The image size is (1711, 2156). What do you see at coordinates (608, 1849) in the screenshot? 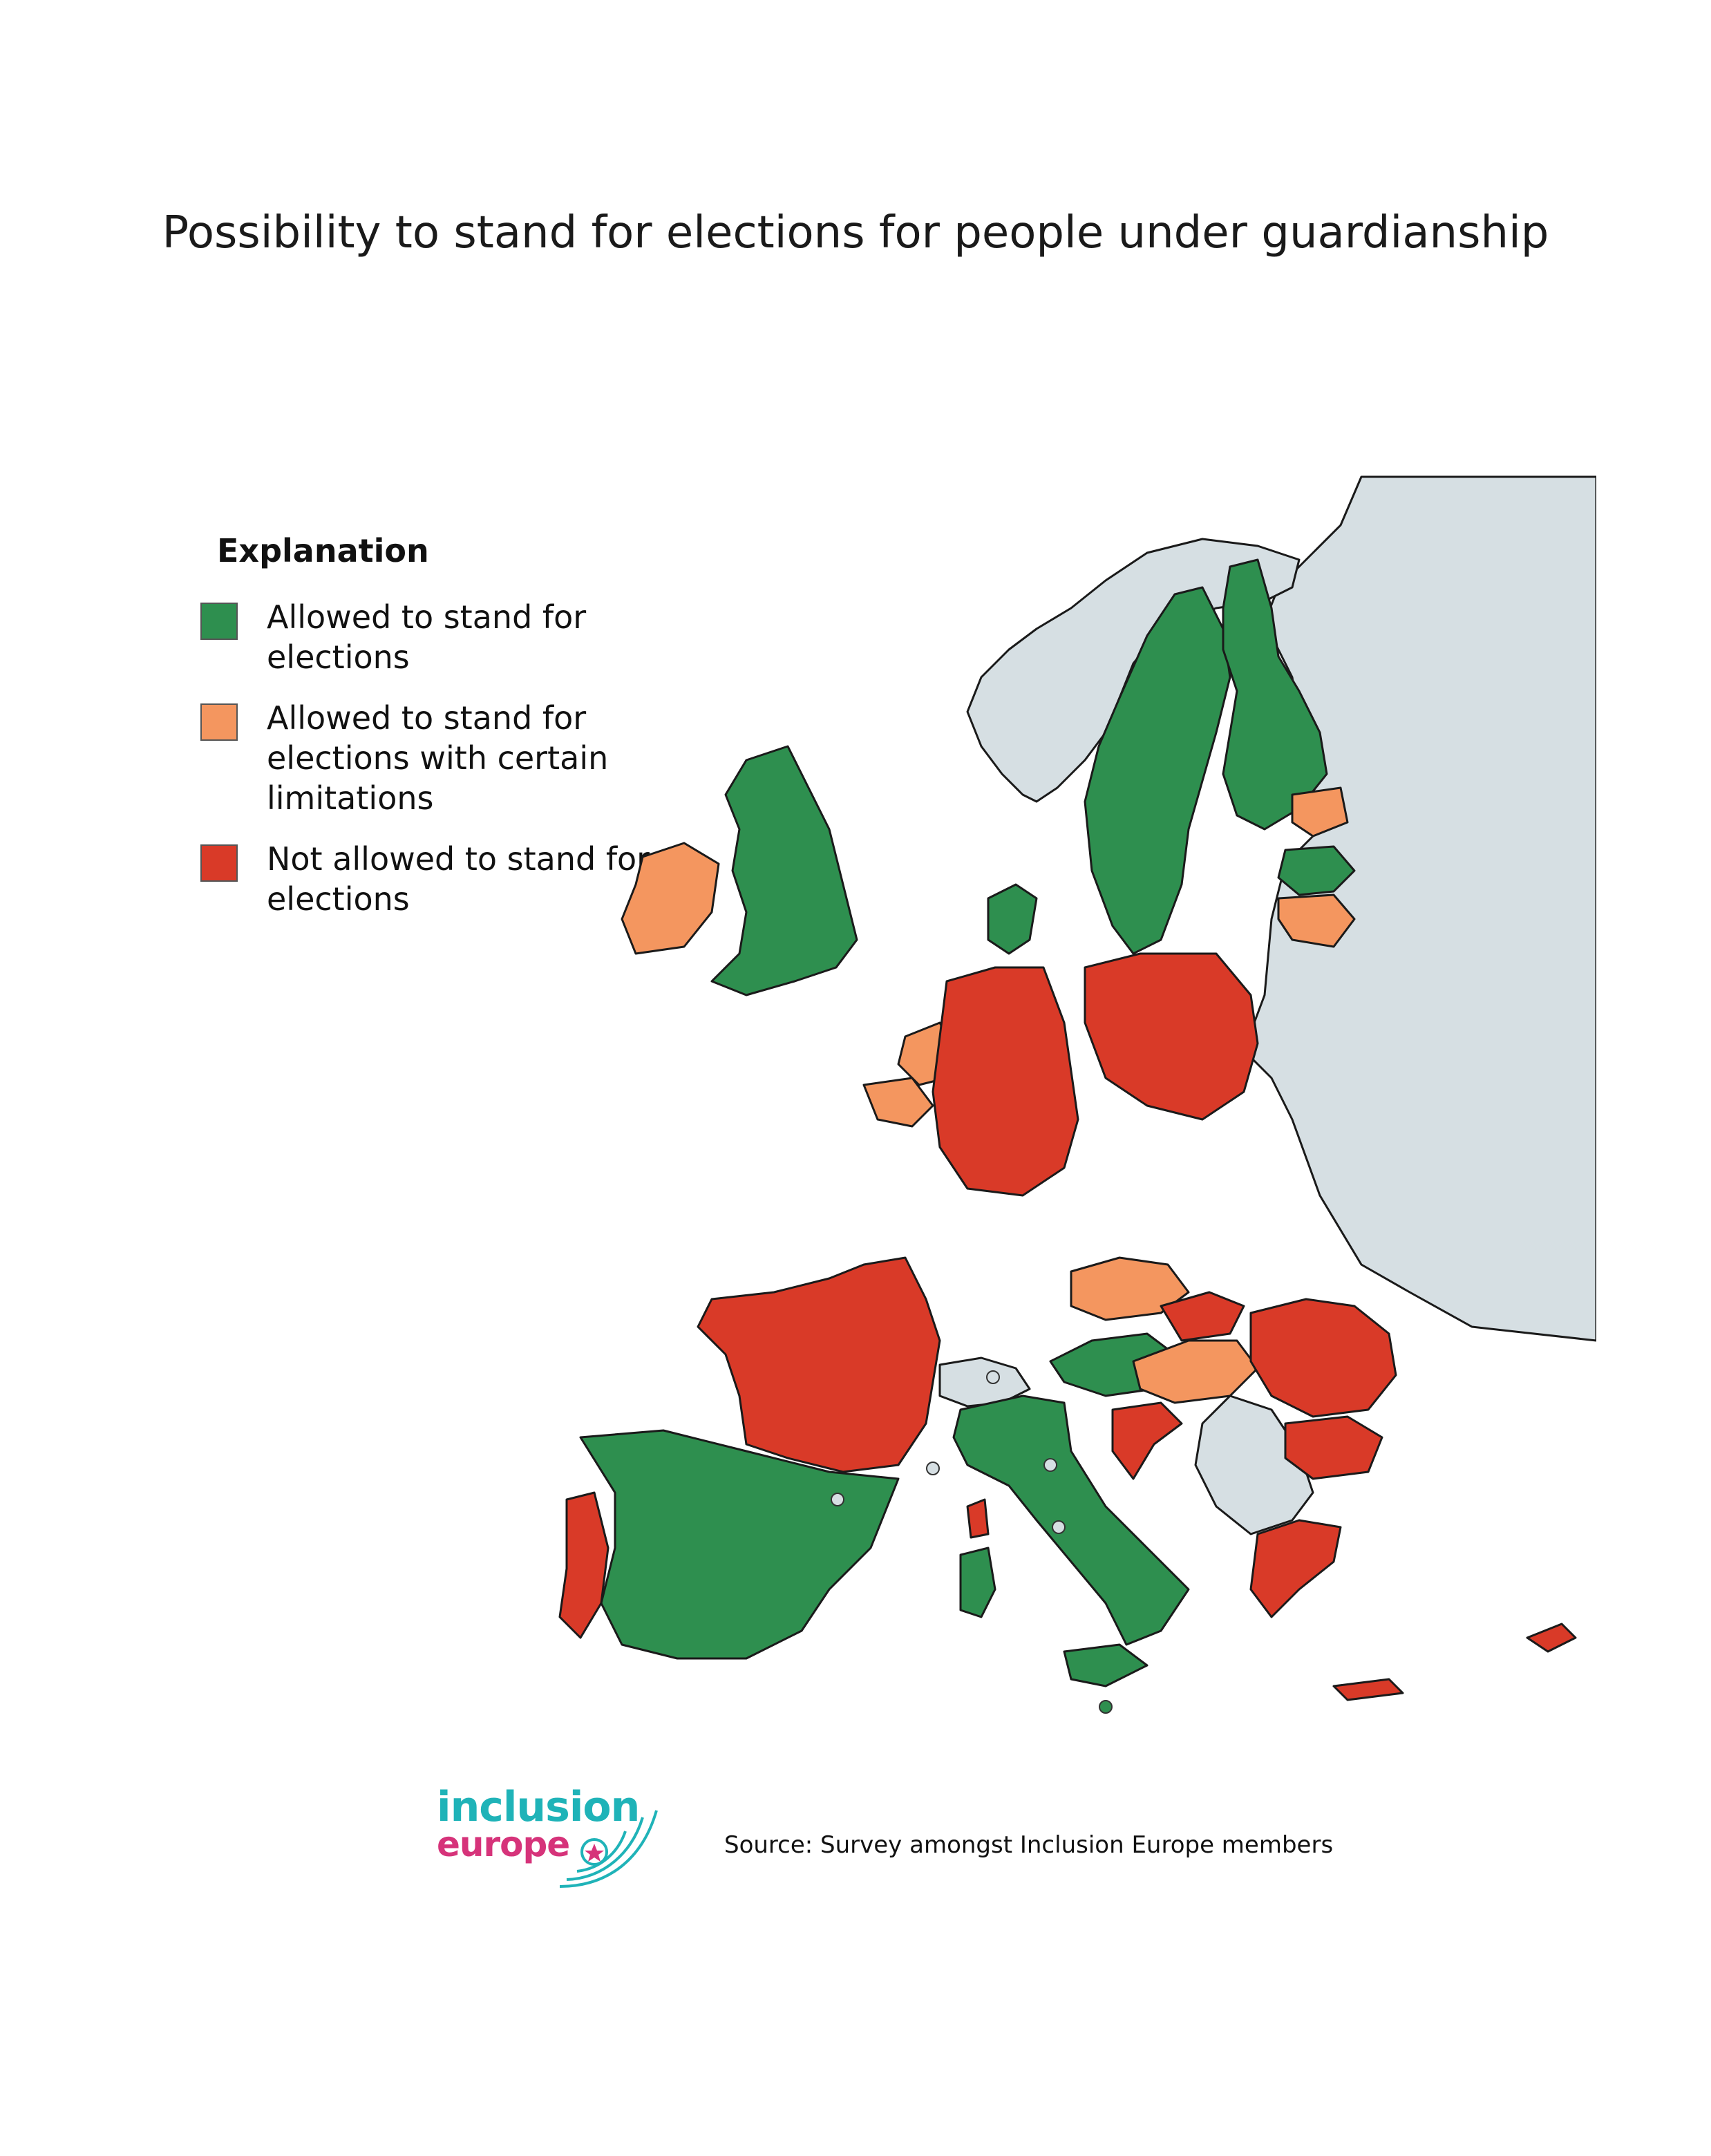
I see `logo-swirl-icon` at bounding box center [608, 1849].